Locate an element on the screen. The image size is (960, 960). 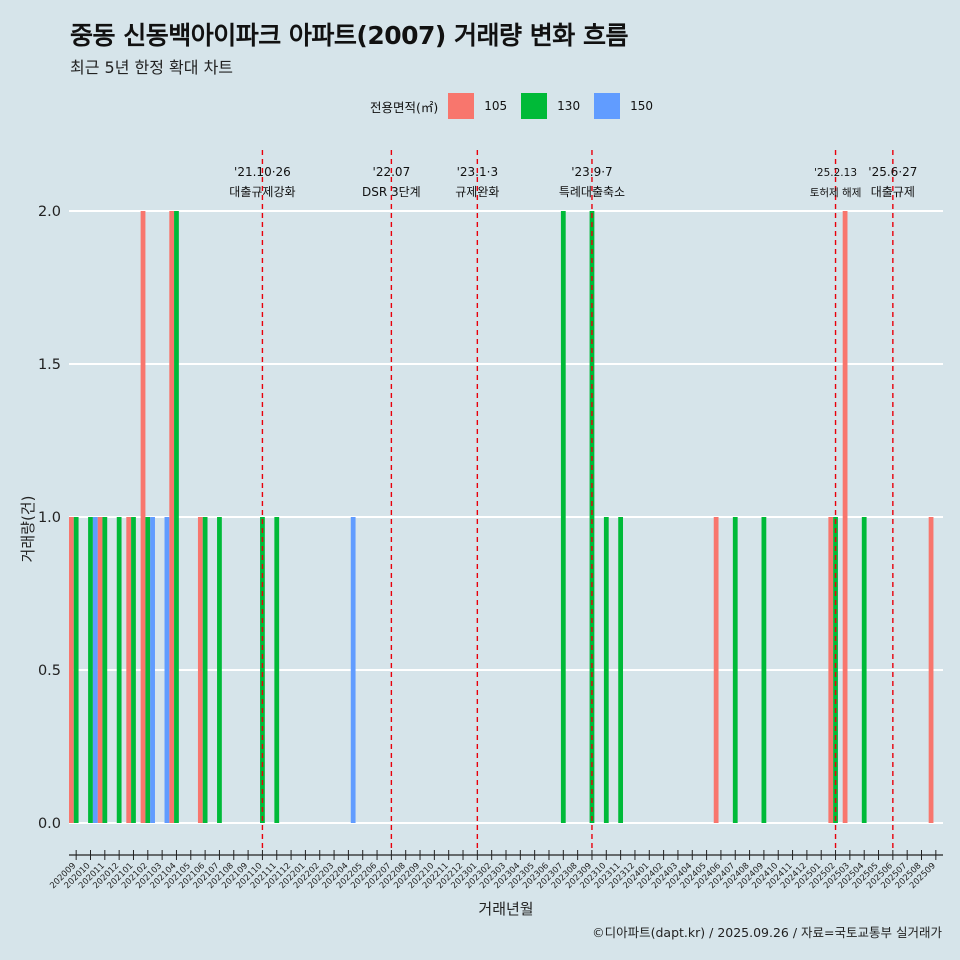
y-tick-label: 0.5 is located at coordinates (49, 671).